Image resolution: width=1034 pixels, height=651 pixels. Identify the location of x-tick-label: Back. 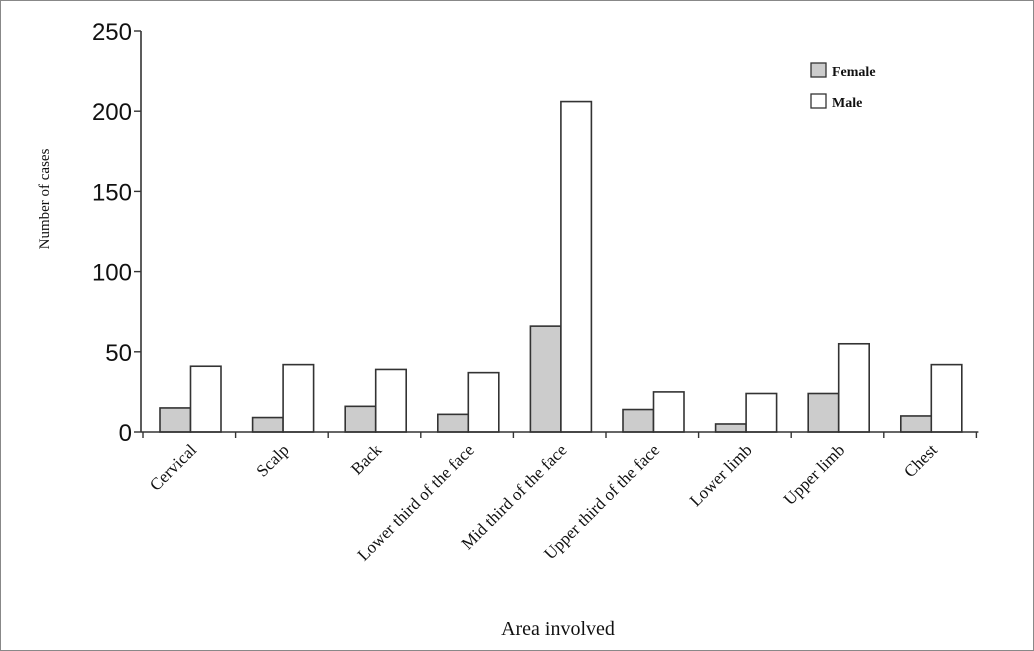
(366, 459).